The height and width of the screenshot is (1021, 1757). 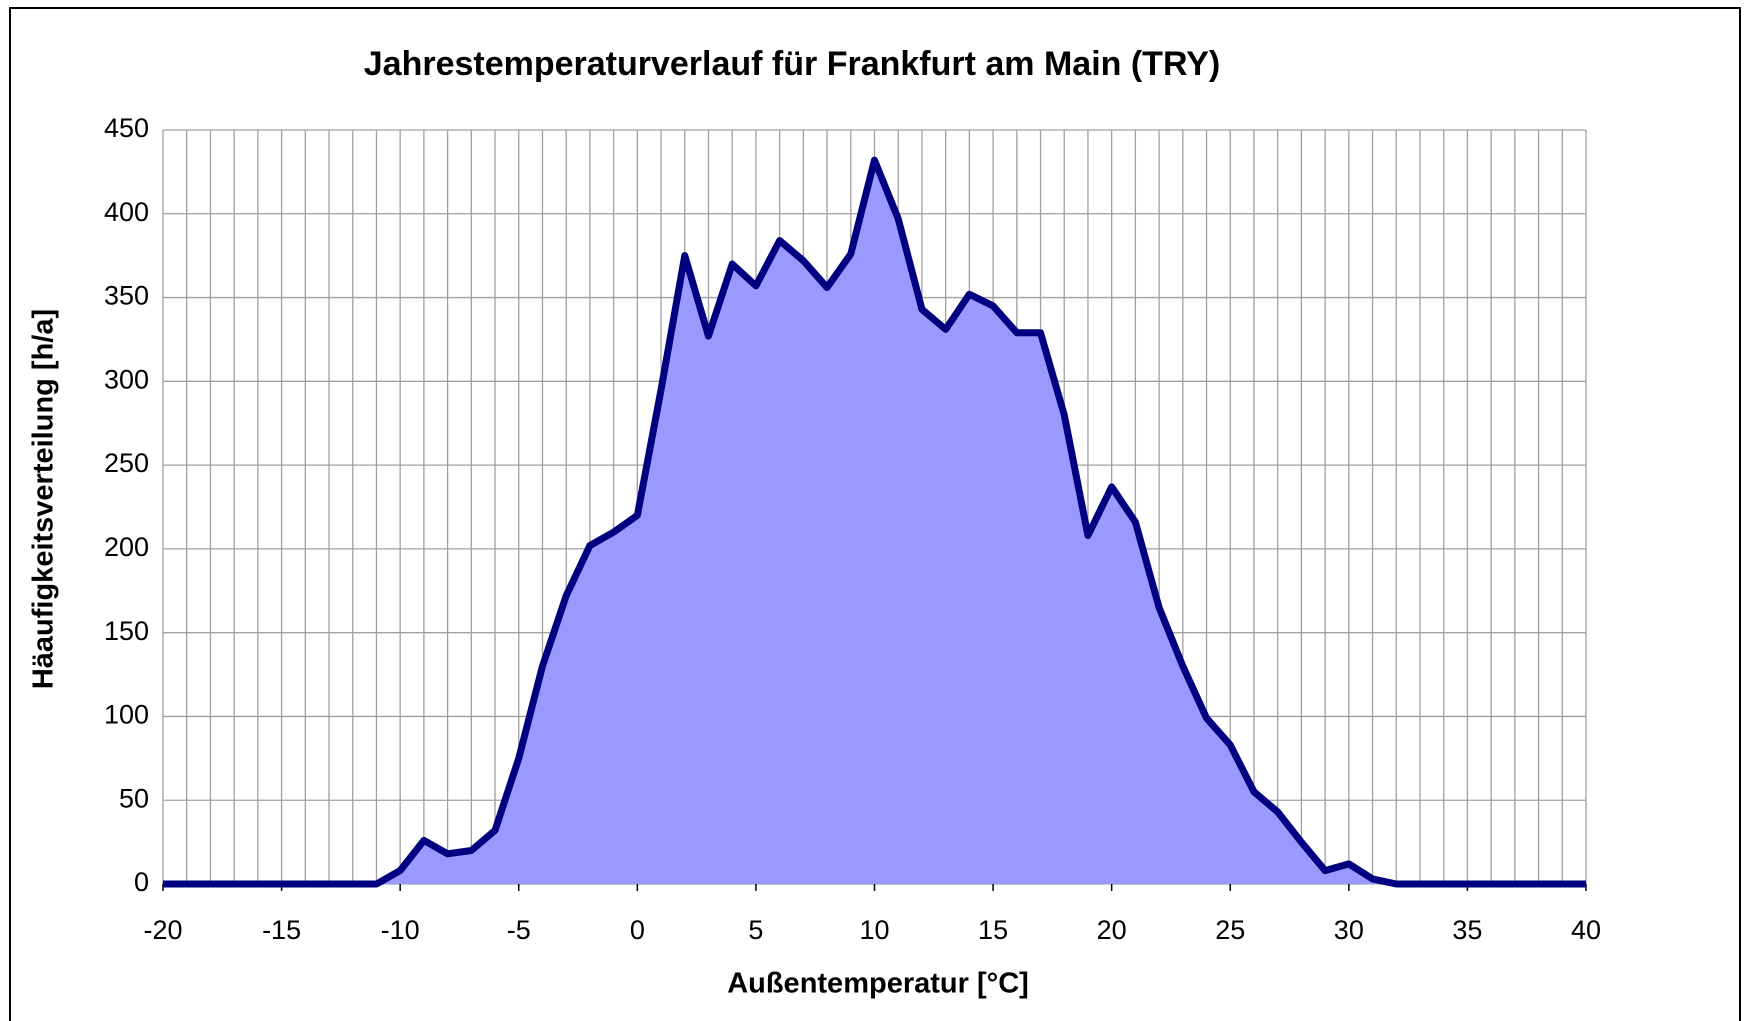 I want to click on y-tick-label: 0, so click(x=141, y=882).